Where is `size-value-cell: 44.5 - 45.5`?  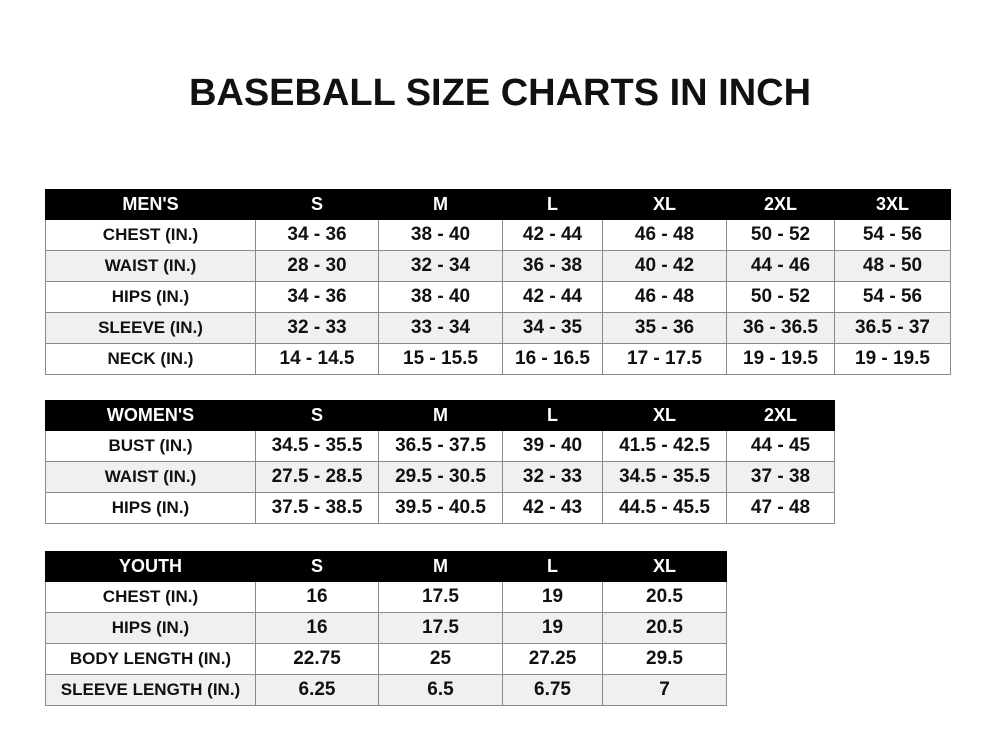 size-value-cell: 44.5 - 45.5 is located at coordinates (664, 508).